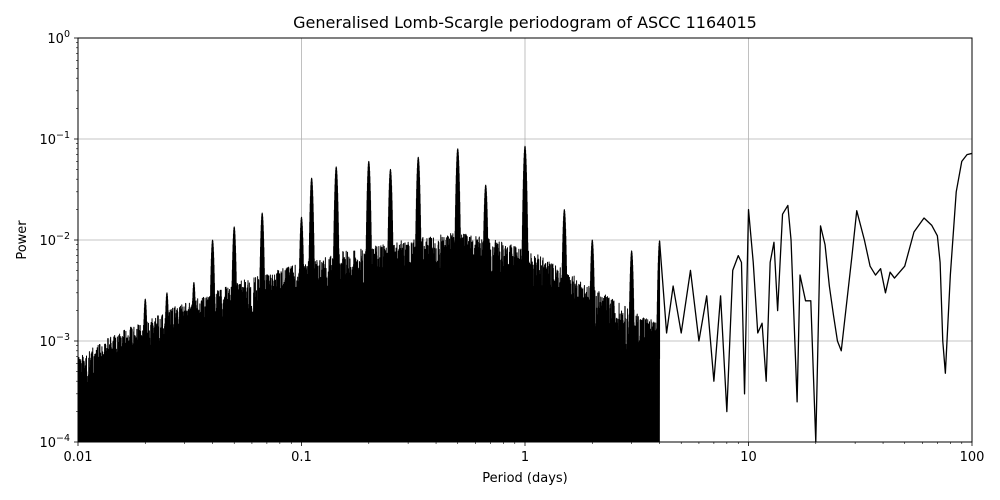 The height and width of the screenshot is (500, 1000). Describe the element at coordinates (22, 240) in the screenshot. I see `y-axis-label: Power` at that location.